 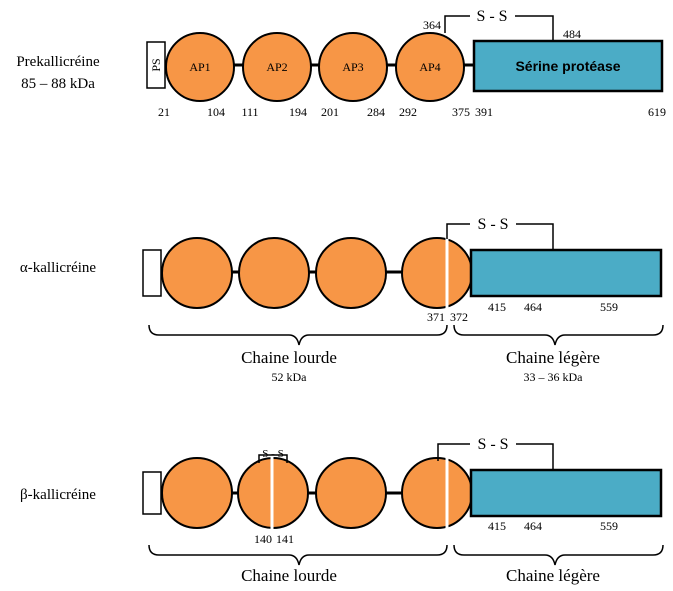 I want to click on alpha-signal-peptide-box, so click(x=152, y=273).